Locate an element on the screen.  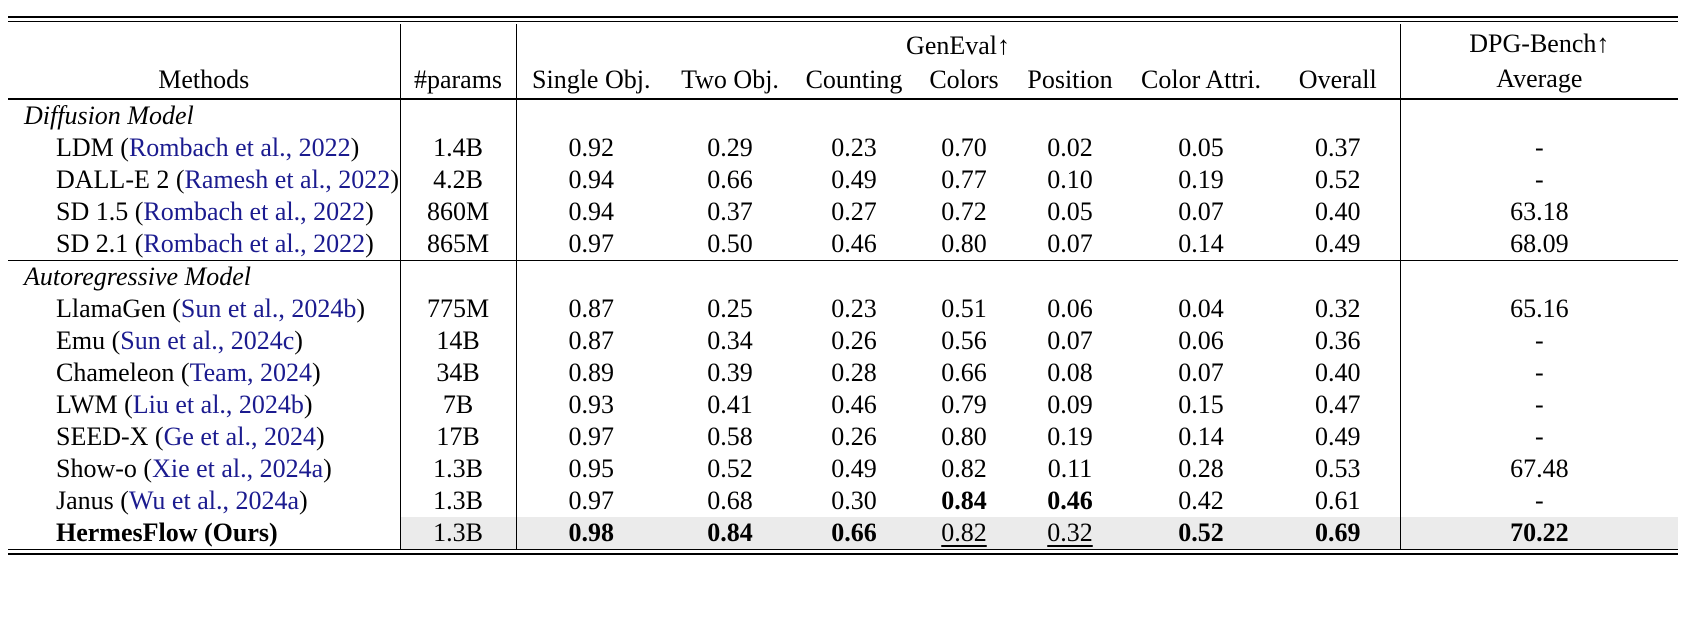
value-cell: 0.06 is located at coordinates (1070, 308).